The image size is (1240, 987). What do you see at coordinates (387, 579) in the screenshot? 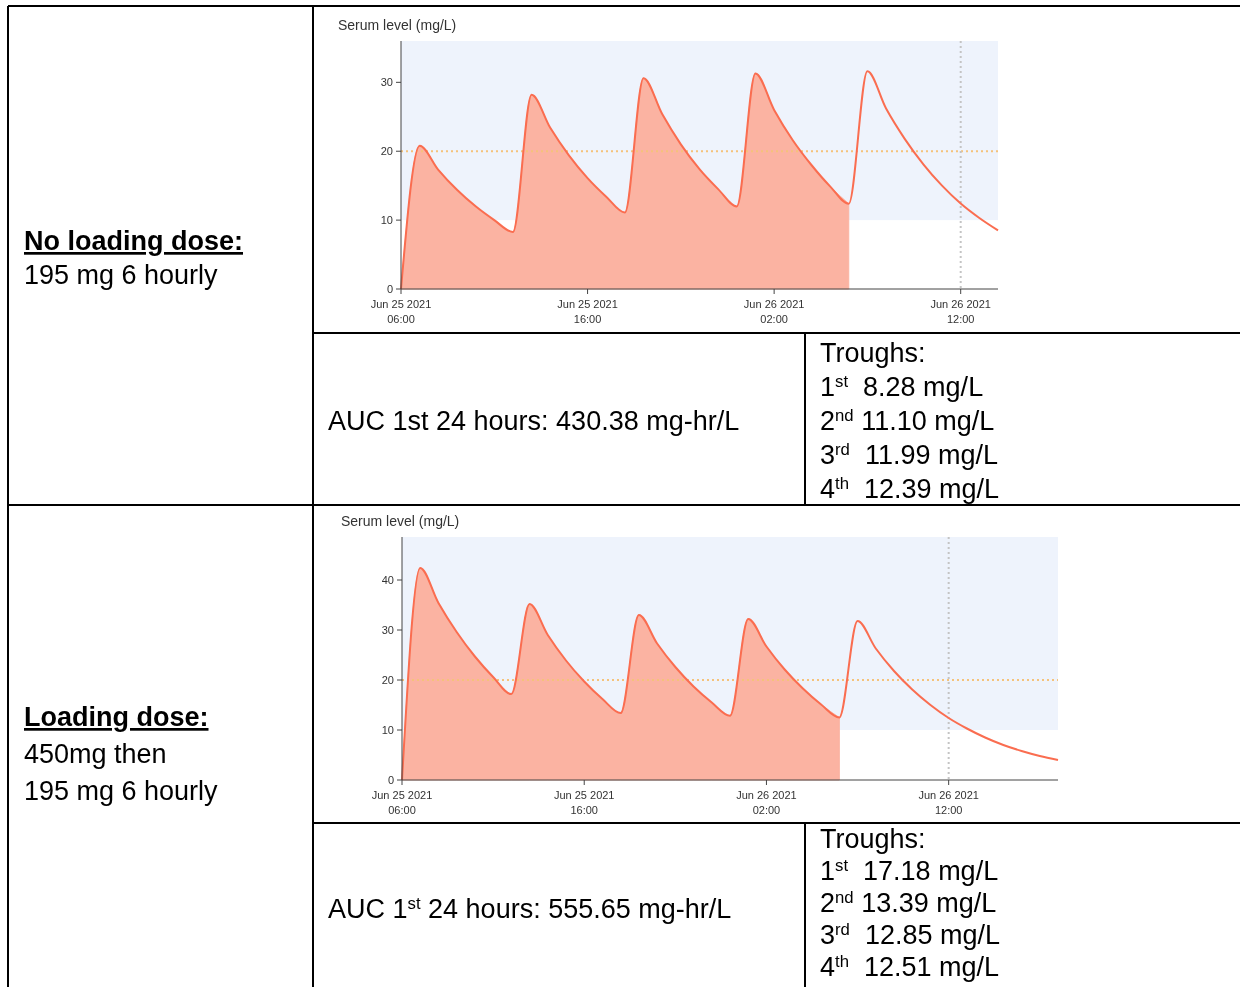
I see `y-tick-label: 40` at bounding box center [387, 579].